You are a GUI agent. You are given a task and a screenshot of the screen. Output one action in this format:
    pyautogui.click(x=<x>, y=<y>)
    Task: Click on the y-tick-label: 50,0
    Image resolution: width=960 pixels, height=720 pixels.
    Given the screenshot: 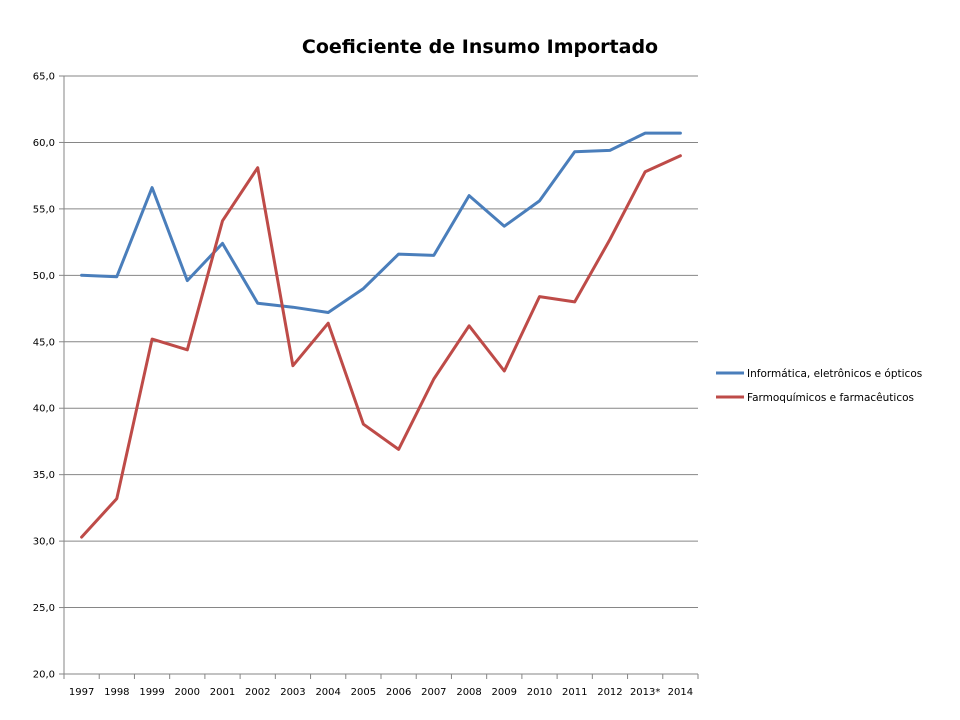 What is the action you would take?
    pyautogui.click(x=44, y=276)
    